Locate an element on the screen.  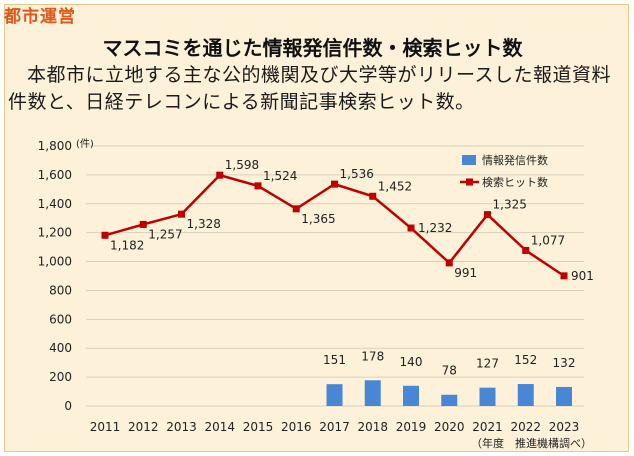
bar-data-label: 178 is located at coordinates (372, 356).